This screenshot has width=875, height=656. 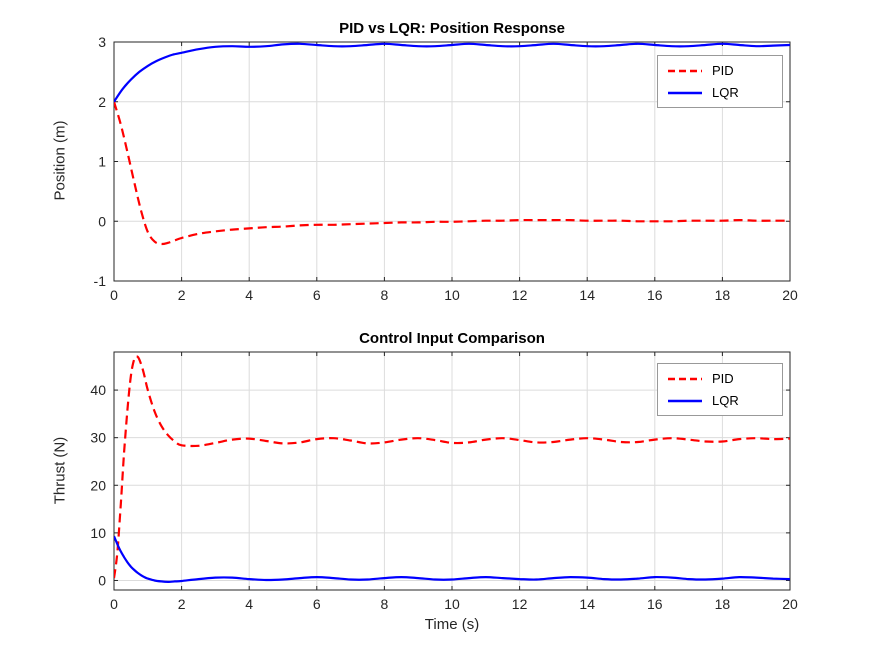 I want to click on legend-thrust-plot: PID LQR, so click(x=720, y=389).